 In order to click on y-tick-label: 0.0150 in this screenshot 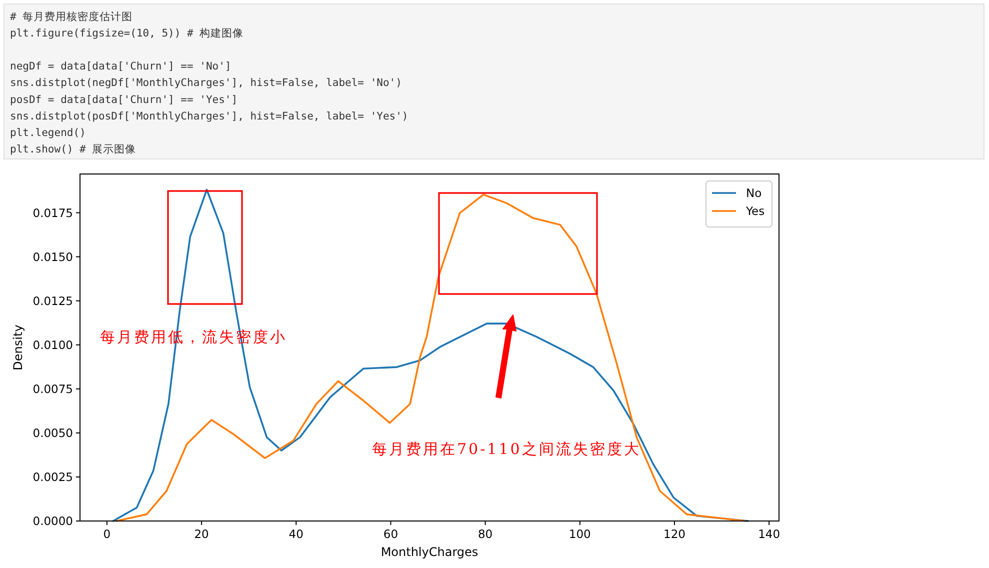, I will do `click(52, 257)`.